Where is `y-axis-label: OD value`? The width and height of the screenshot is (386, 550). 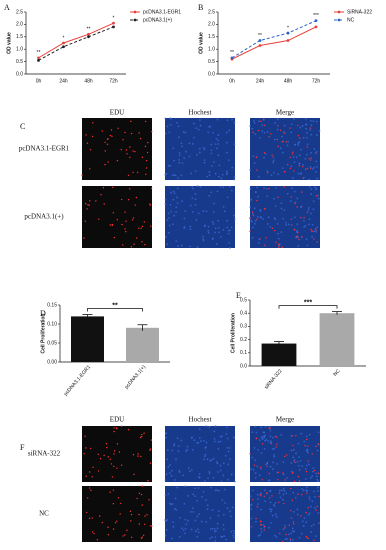
y-axis-label: OD value is located at coordinates (9, 43).